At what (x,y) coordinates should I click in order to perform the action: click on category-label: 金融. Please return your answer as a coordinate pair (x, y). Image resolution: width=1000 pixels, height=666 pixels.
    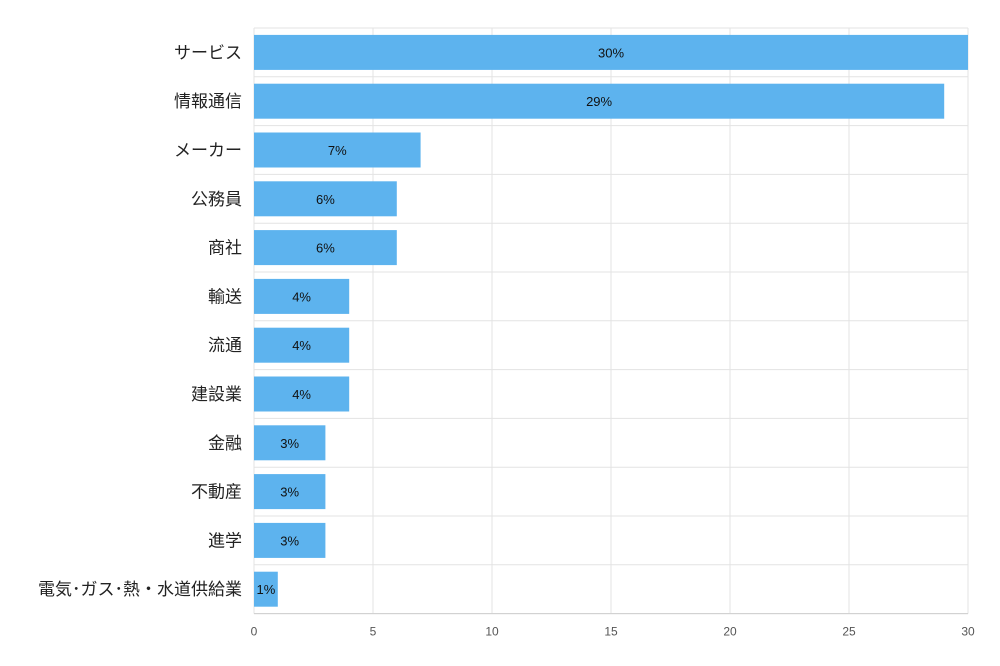
    Looking at the image, I should click on (225, 444).